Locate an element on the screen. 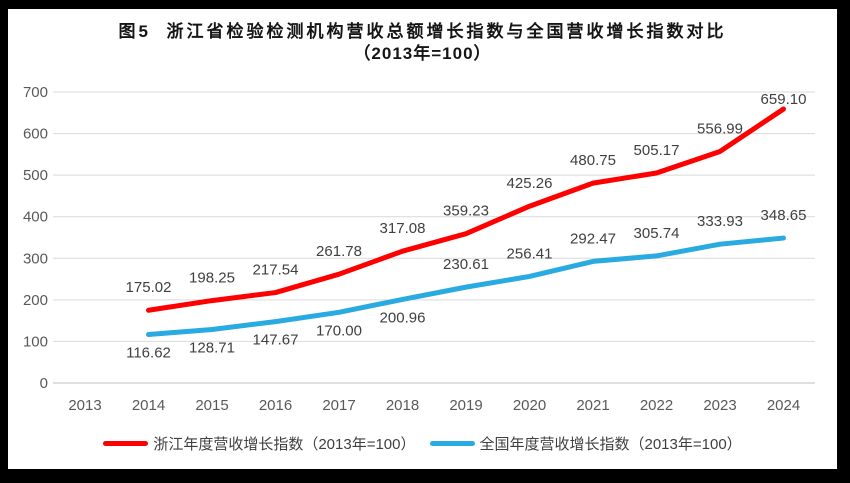  y-tick-label: 700 is located at coordinates (35, 92).